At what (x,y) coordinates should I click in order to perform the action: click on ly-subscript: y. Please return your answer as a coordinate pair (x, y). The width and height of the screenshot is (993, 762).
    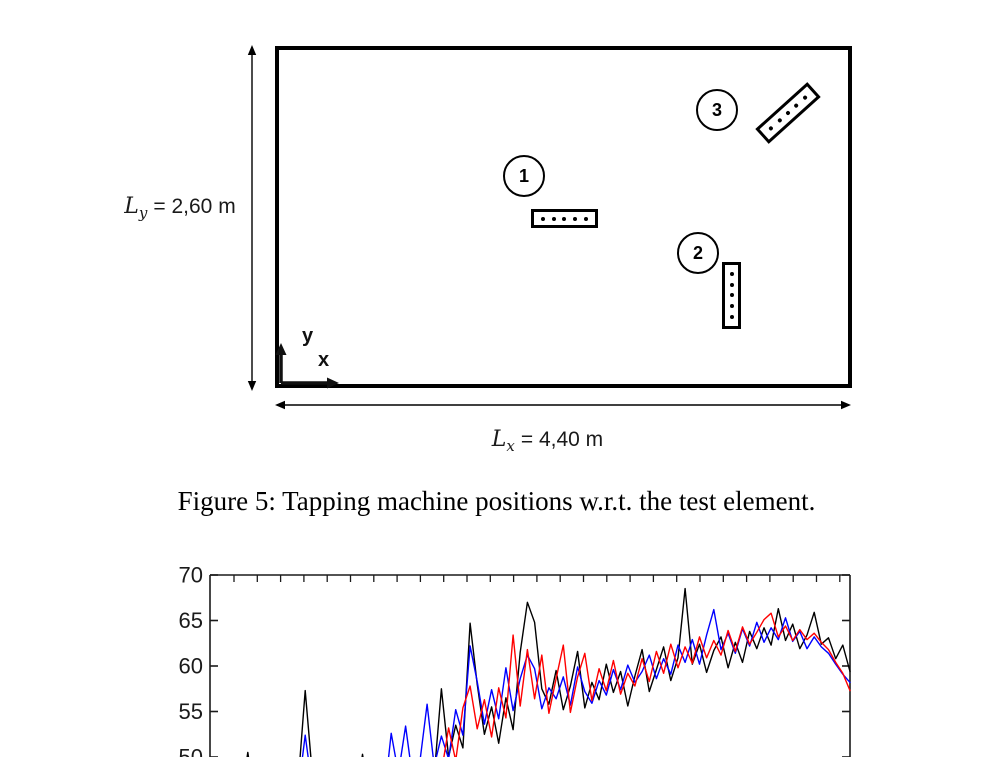
    Looking at the image, I should click on (143, 213).